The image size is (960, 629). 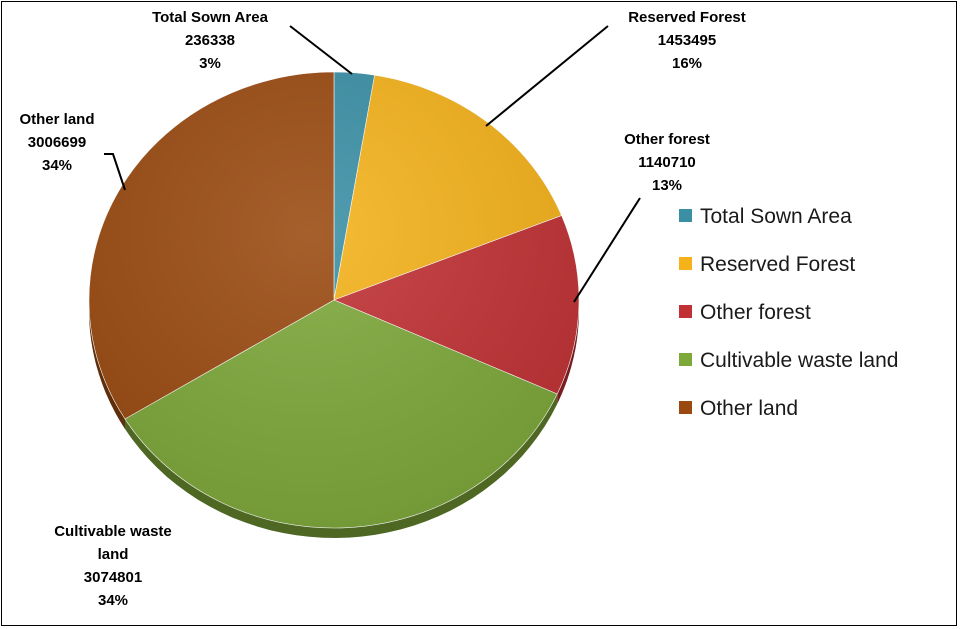 What do you see at coordinates (667, 139) in the screenshot?
I see `data-label-category: Other forest` at bounding box center [667, 139].